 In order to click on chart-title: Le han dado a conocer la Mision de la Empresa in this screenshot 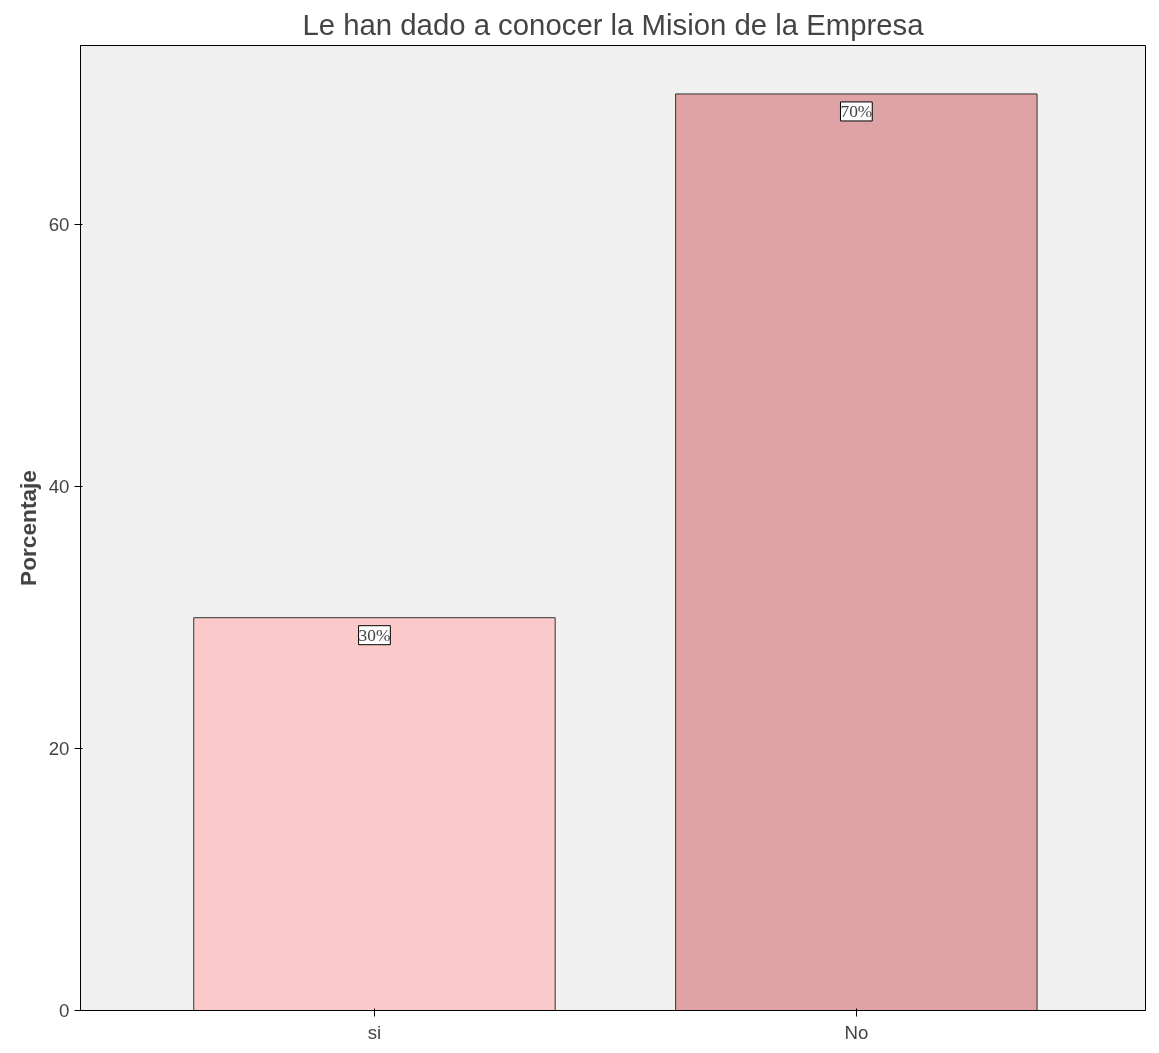, I will do `click(613, 24)`.